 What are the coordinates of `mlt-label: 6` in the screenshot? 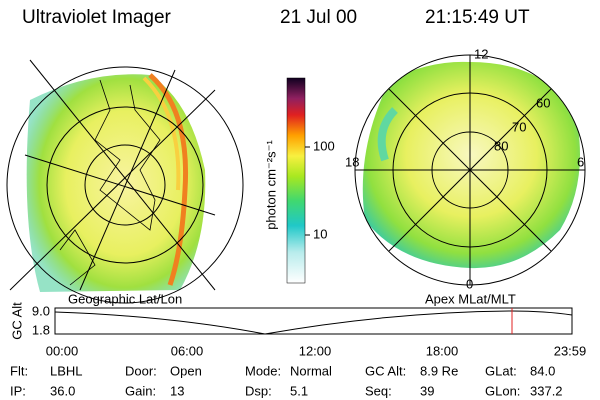 It's located at (580, 161).